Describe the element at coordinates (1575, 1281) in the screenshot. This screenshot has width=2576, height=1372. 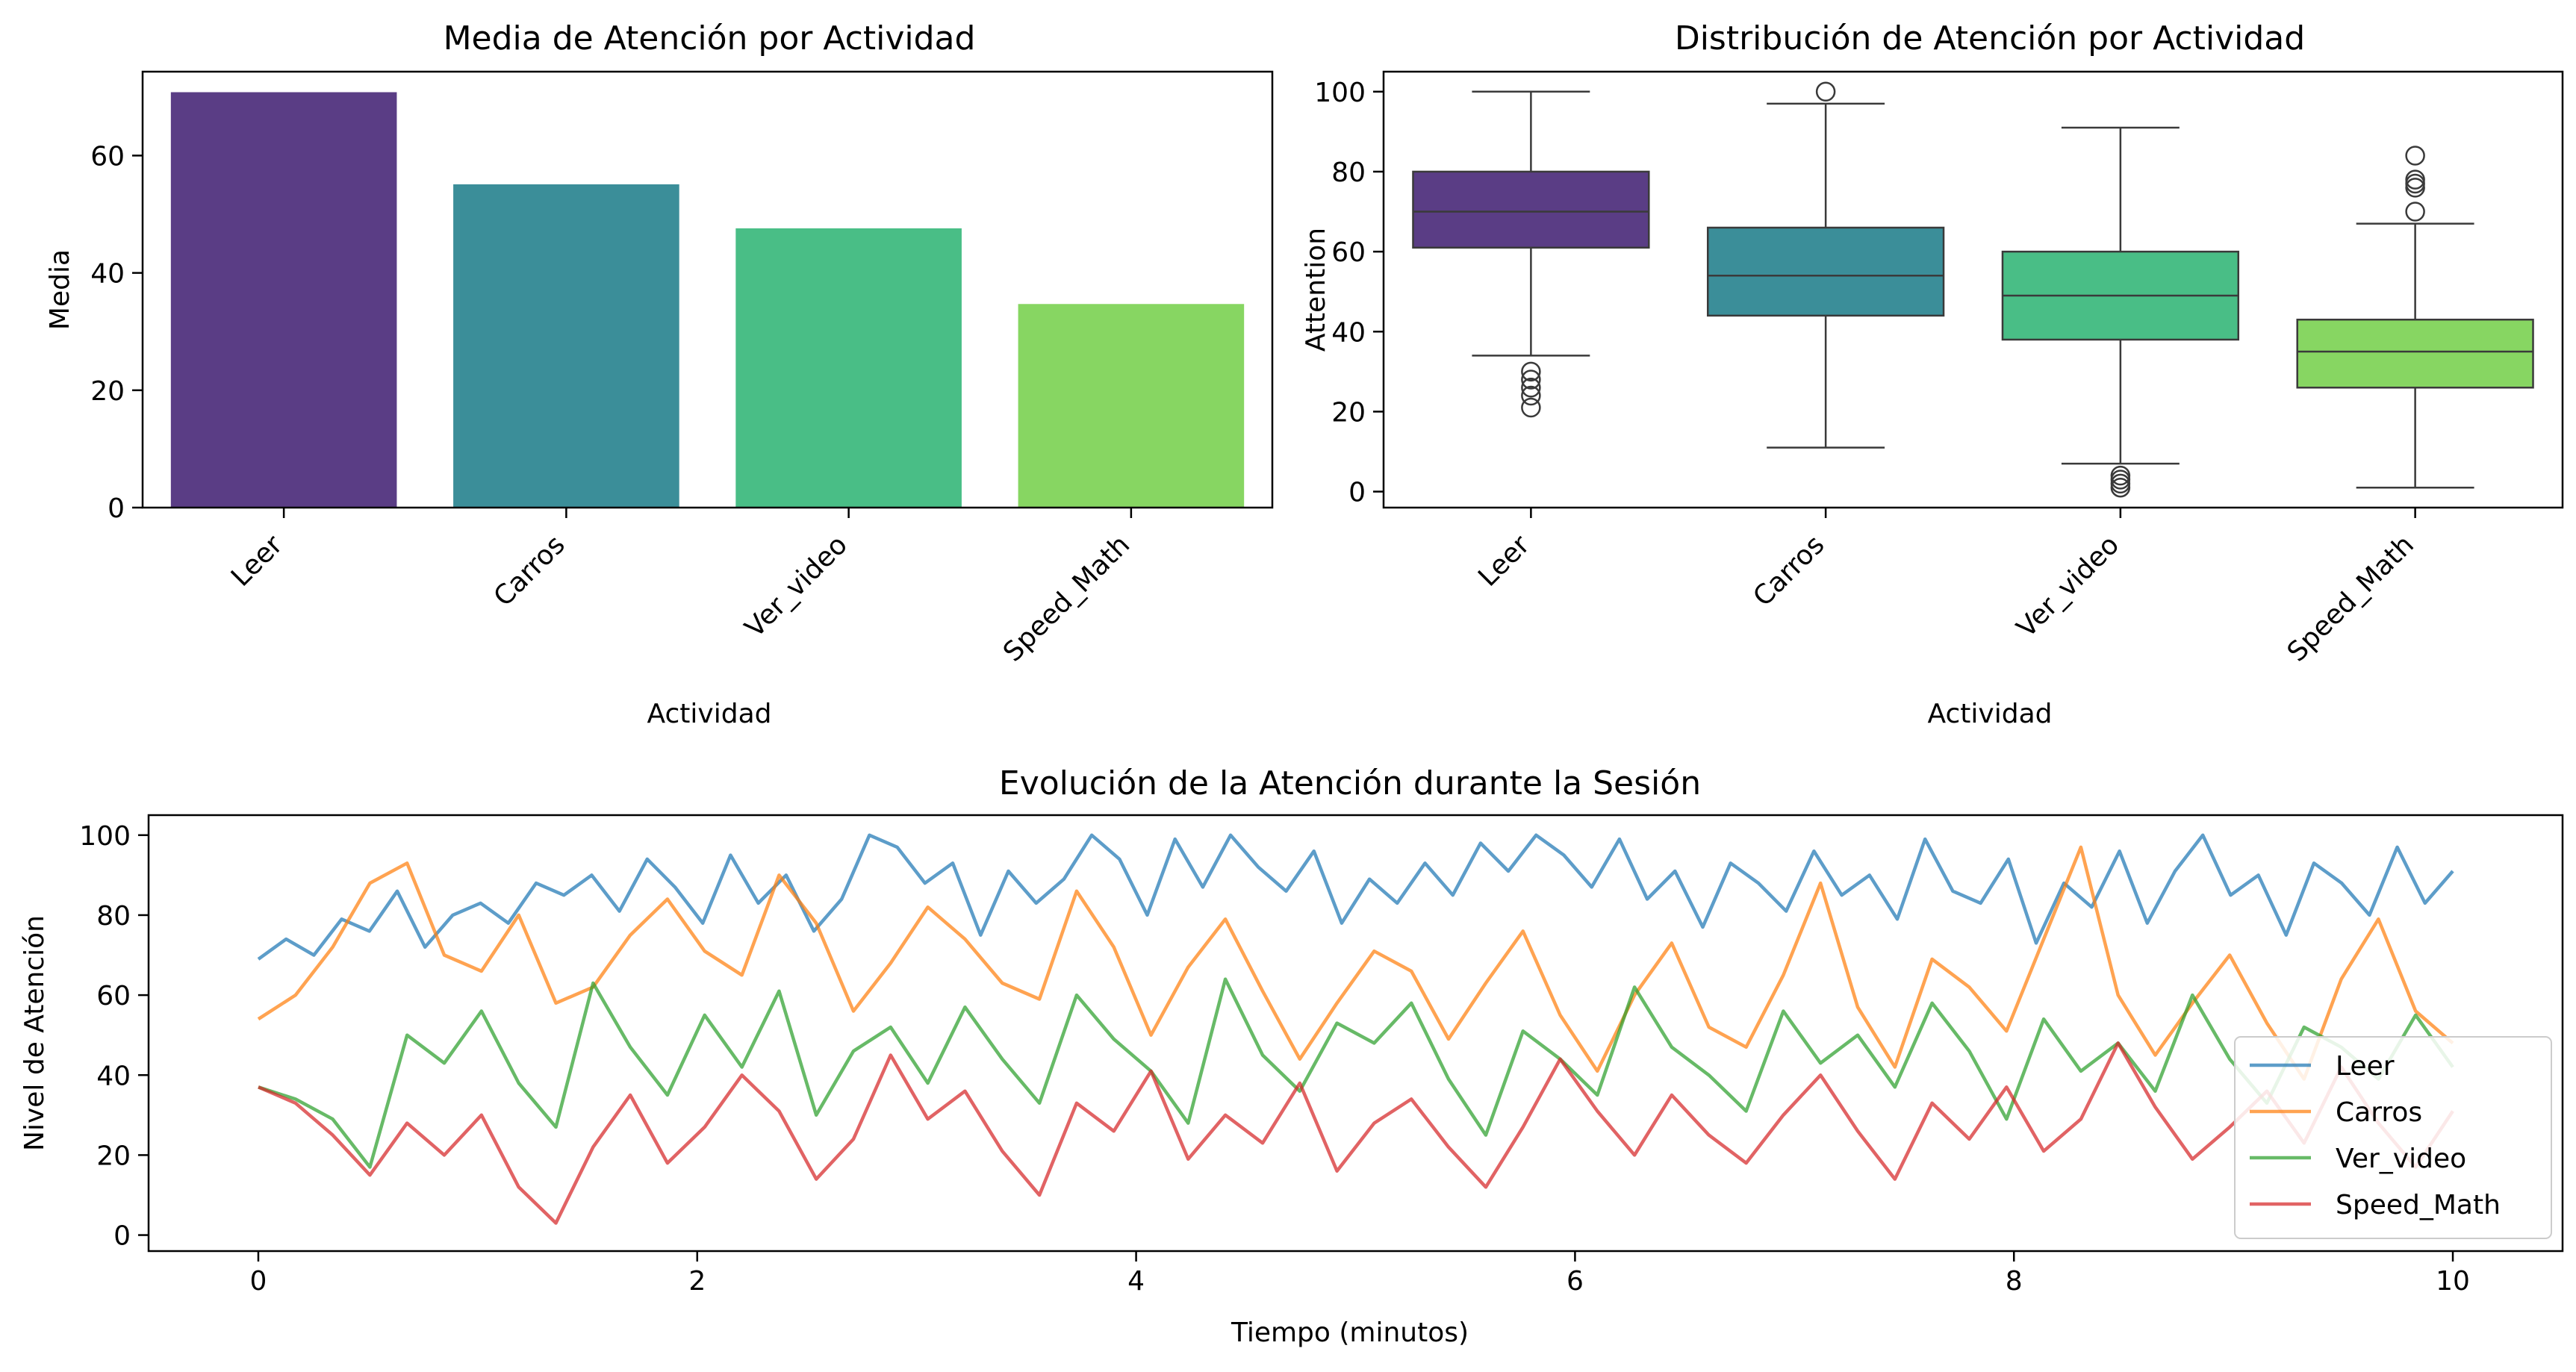
I see `x-tick-label: 6` at that location.